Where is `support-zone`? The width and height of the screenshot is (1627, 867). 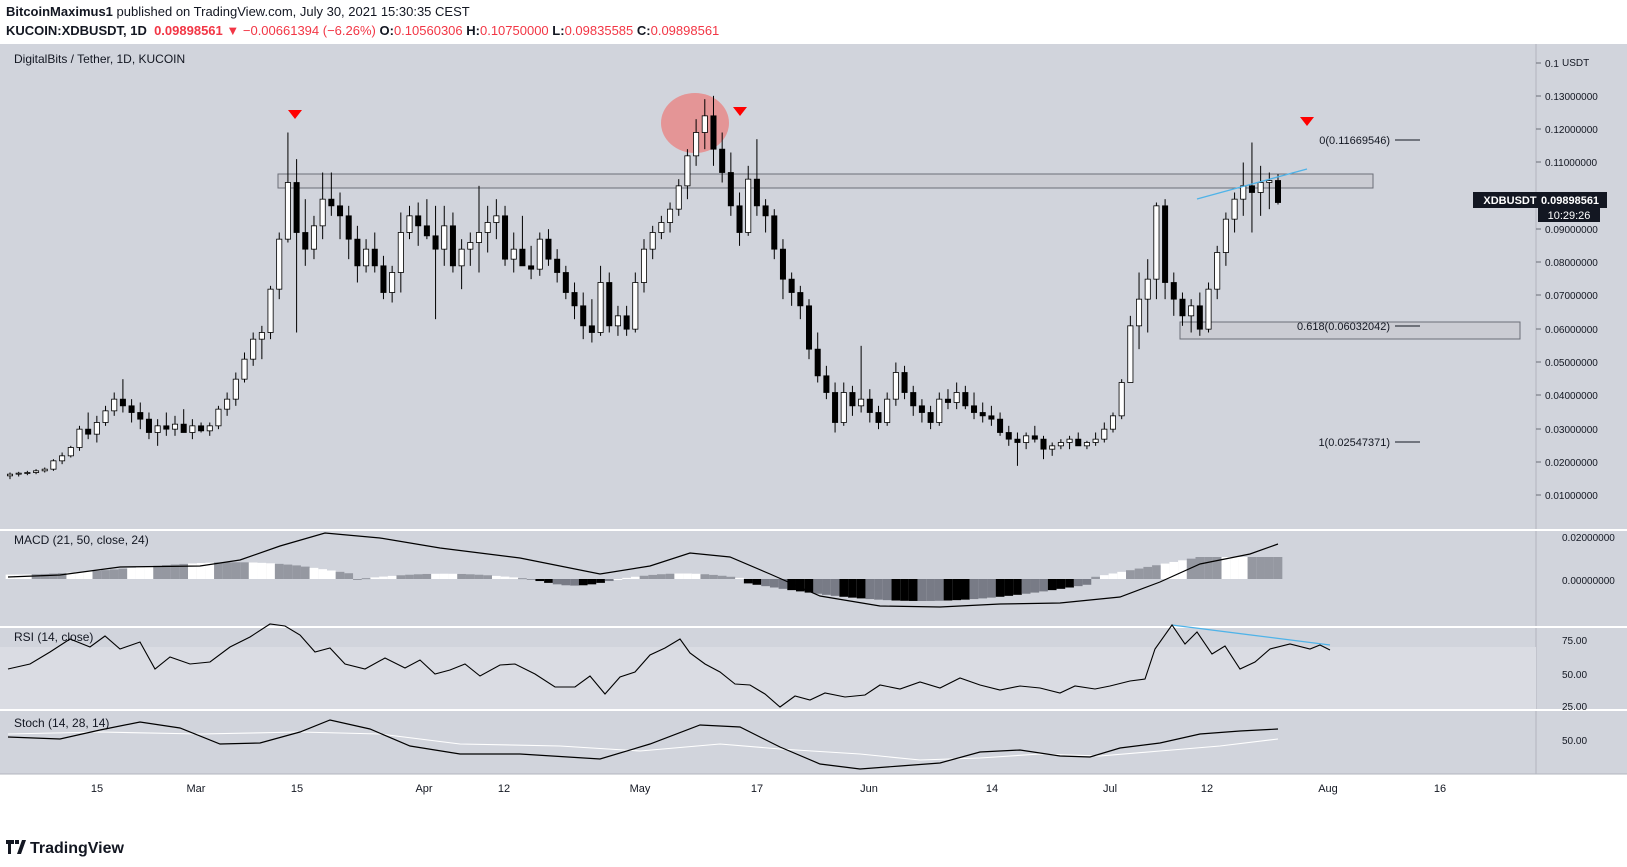
support-zone is located at coordinates (1350, 330).